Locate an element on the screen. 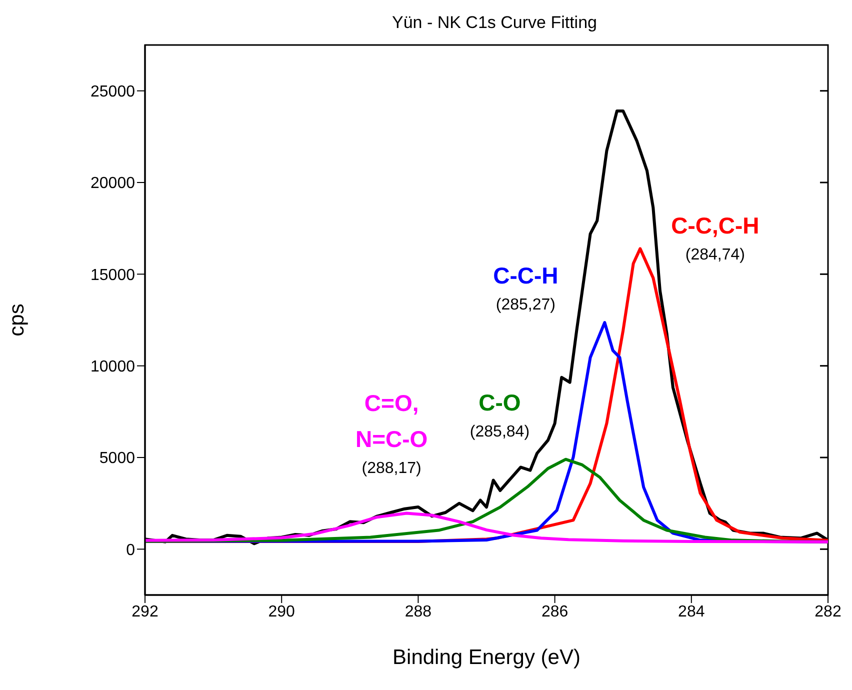  text: C-O is located at coordinates (499, 402).